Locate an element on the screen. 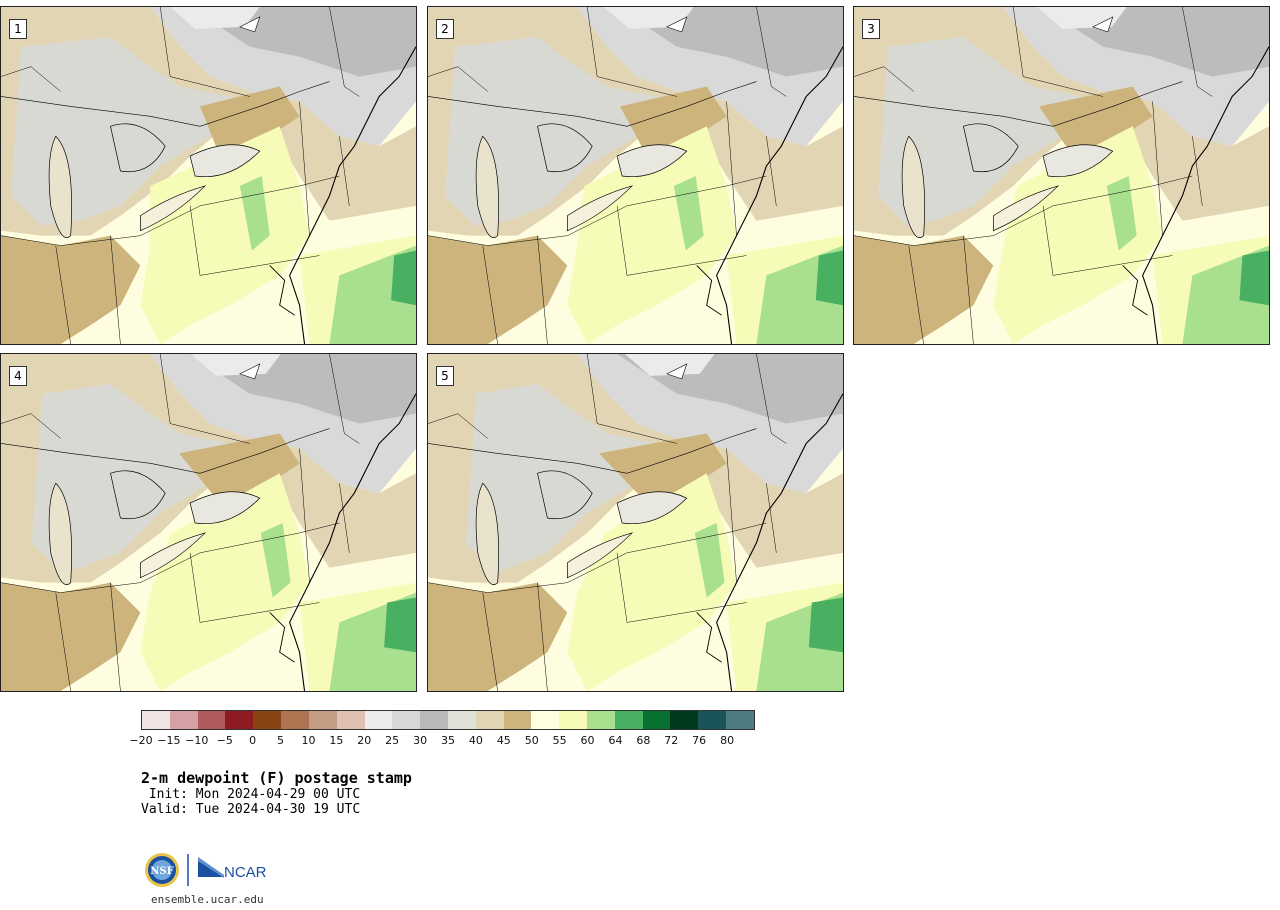 The width and height of the screenshot is (1280, 910). svg-text: NSF is located at coordinates (161, 871).